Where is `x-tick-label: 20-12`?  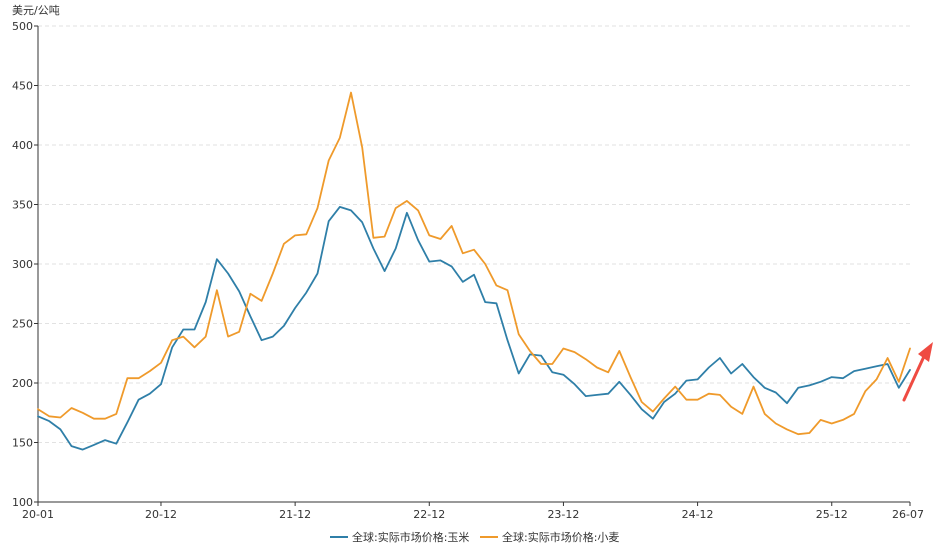 x-tick-label: 20-12 is located at coordinates (161, 514).